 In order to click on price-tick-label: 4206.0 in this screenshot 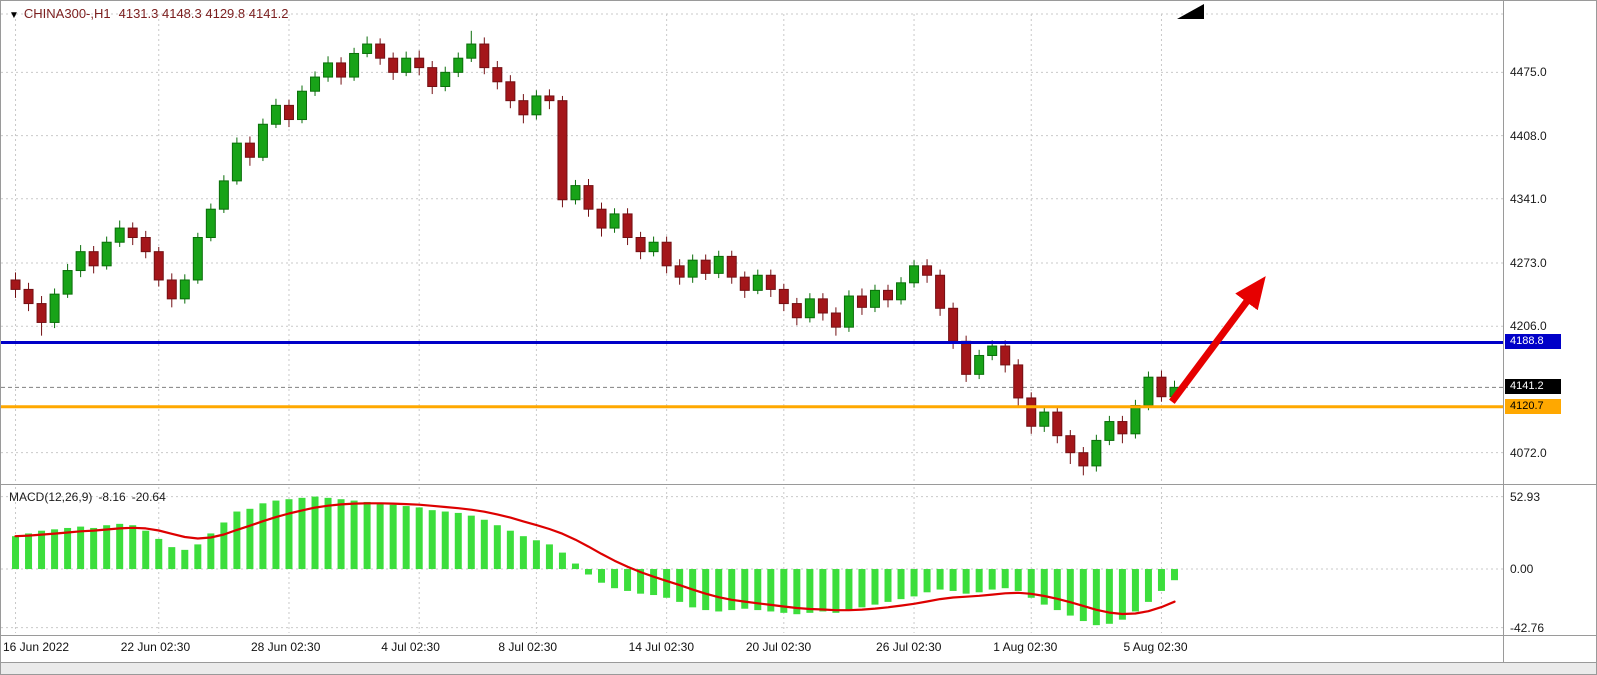, I will do `click(1528, 326)`.